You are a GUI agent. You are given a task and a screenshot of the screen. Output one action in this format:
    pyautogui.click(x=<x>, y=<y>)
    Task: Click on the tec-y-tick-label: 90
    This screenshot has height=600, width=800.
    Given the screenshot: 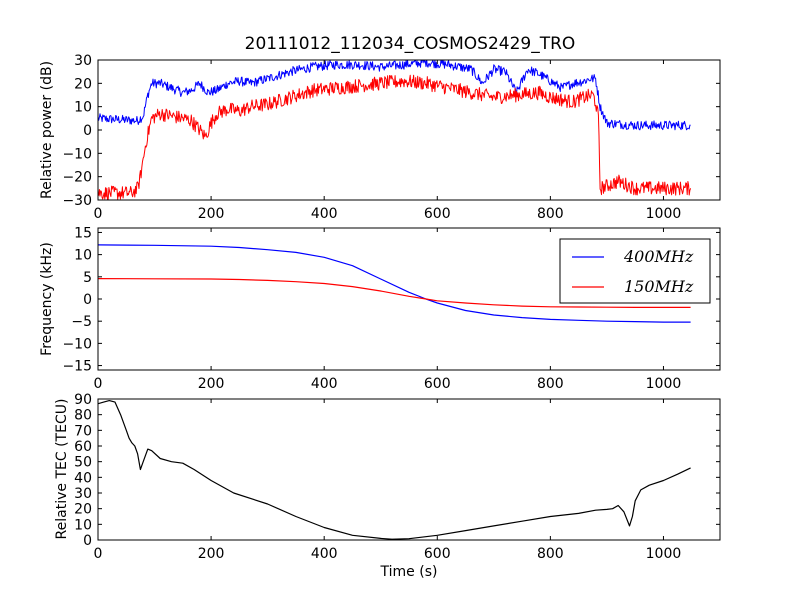 What is the action you would take?
    pyautogui.click(x=83, y=400)
    